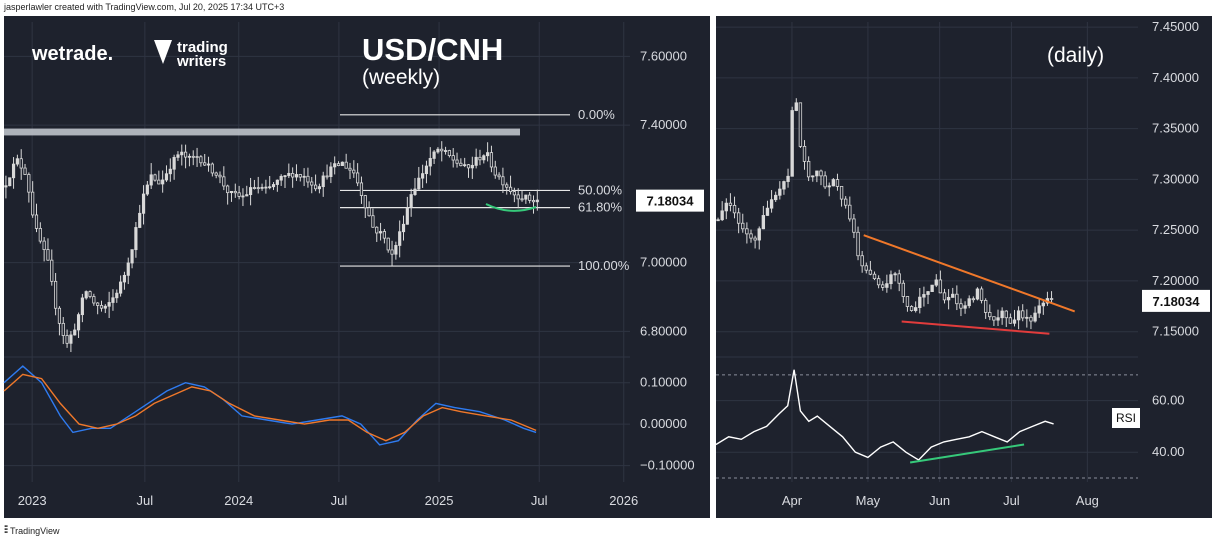 This screenshot has width=1215, height=537. I want to click on weekly-last-price-label: 7.18034, so click(671, 201).